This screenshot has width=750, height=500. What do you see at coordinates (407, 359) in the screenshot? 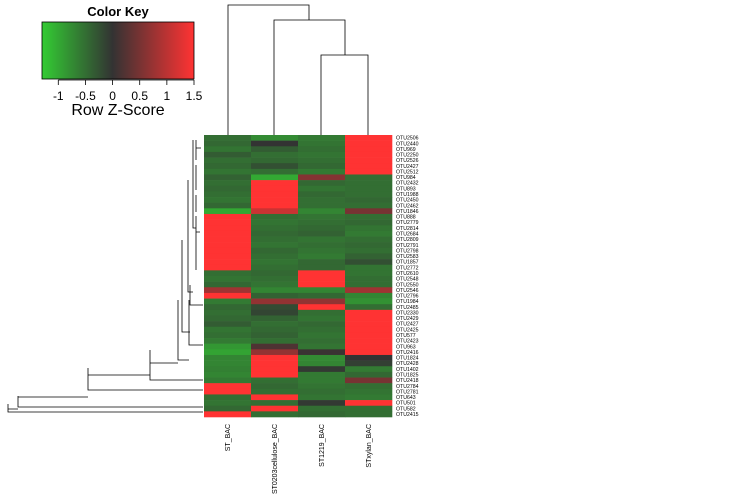
I see `row-label: OTU1824` at bounding box center [407, 359].